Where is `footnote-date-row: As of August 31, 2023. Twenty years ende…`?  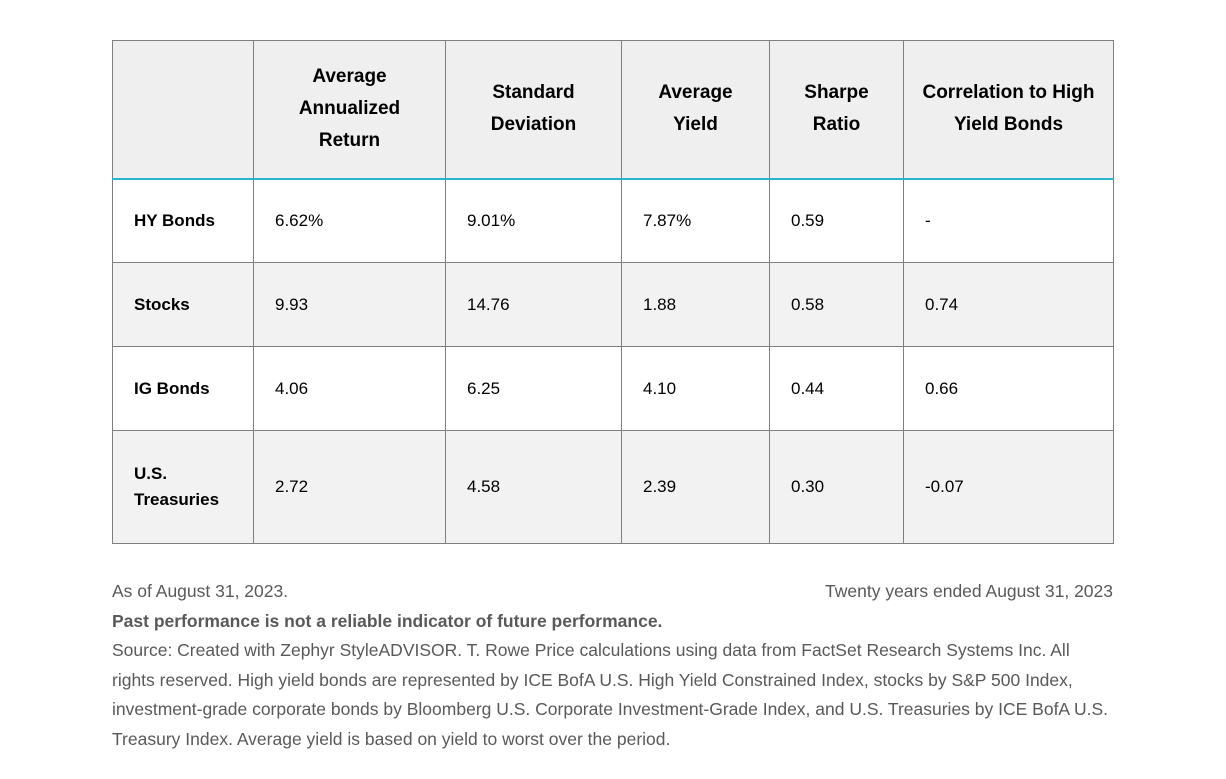 footnote-date-row: As of August 31, 2023. Twenty years ende… is located at coordinates (612, 592).